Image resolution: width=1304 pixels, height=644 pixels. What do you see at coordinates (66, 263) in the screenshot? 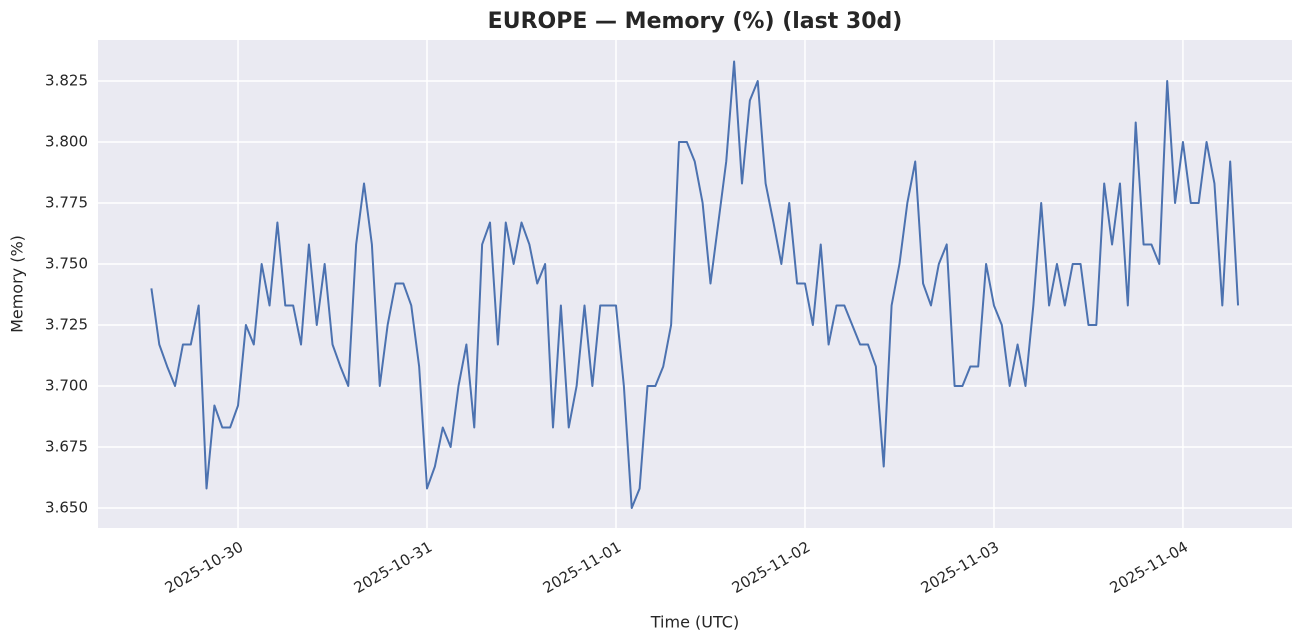
I see `y-tick-label: 3.750` at bounding box center [66, 263].